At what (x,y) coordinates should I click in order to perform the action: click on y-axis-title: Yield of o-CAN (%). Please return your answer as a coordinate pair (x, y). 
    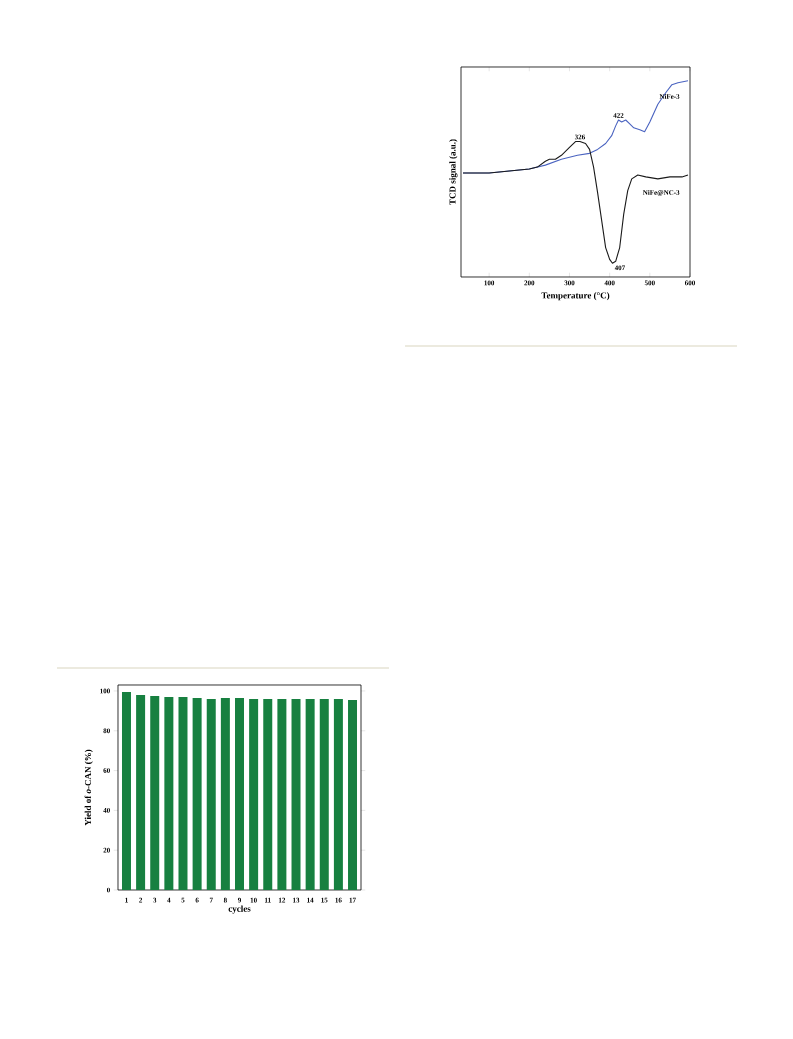
    Looking at the image, I should click on (88, 787).